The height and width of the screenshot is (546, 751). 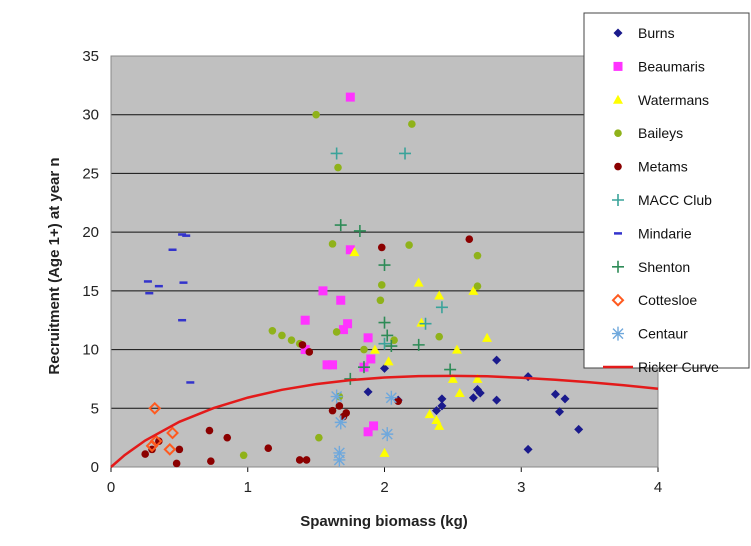 I want to click on data-point-cottesloe, so click(x=170, y=449).